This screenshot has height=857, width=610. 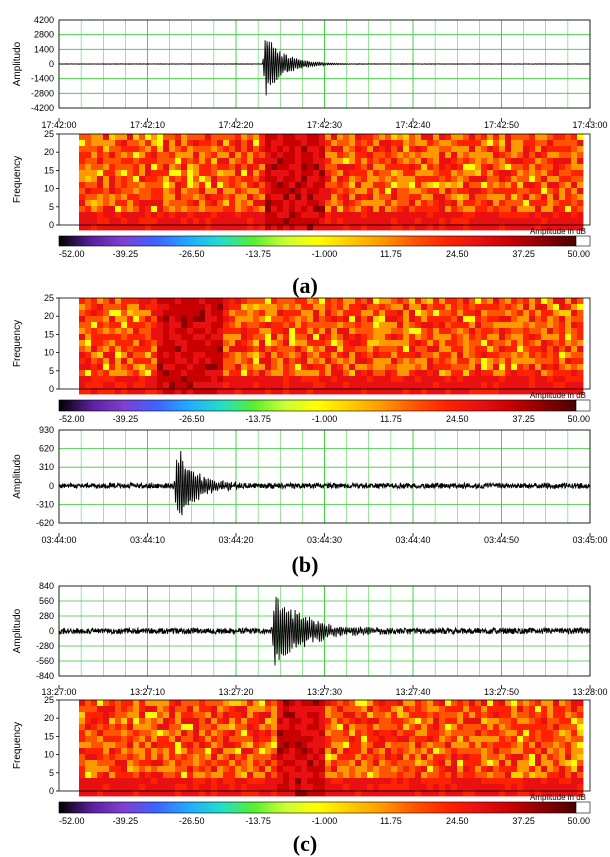 What do you see at coordinates (17, 179) in the screenshot?
I see `spec-ylabel: Frequency` at bounding box center [17, 179].